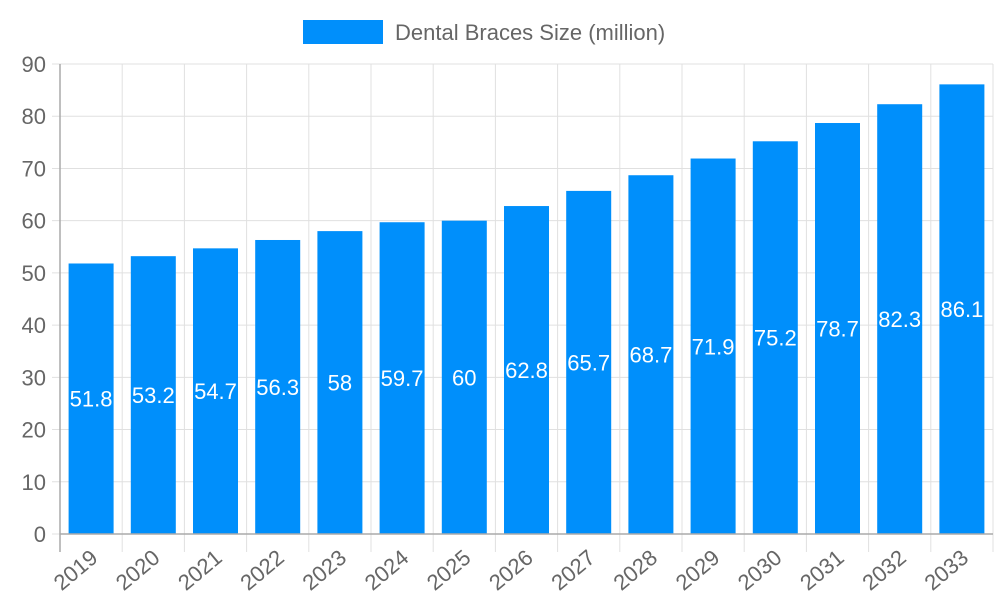 The image size is (1000, 605). I want to click on data-label: 59.7, so click(402, 378).